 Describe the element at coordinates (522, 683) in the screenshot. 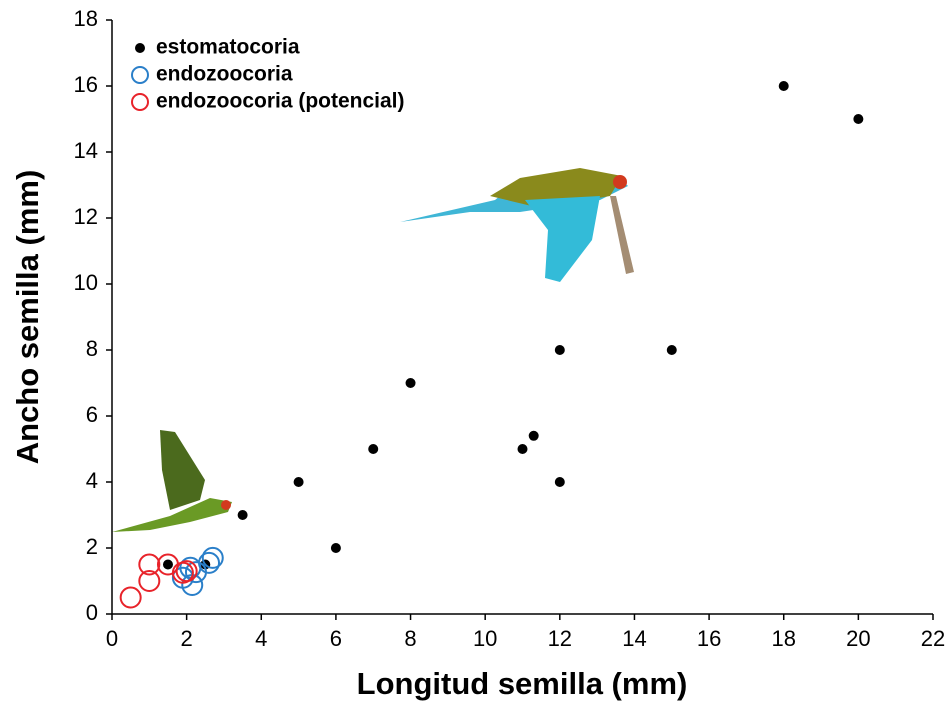

I see `x-axis-title: Longitud semilla (mm)` at that location.